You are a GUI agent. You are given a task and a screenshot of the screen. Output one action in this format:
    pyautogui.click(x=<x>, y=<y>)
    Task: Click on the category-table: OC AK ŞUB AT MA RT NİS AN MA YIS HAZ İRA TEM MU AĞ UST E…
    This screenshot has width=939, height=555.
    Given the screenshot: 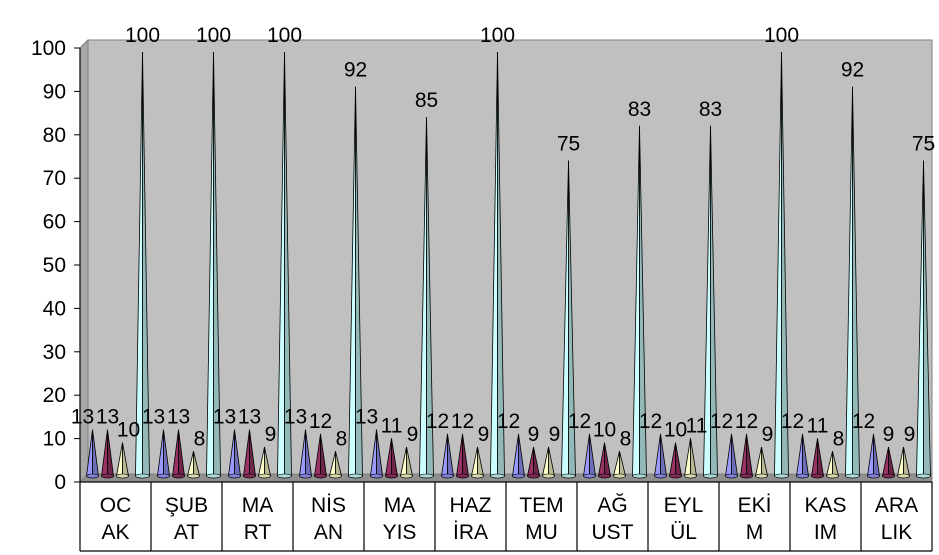 What is the action you would take?
    pyautogui.click(x=506, y=517)
    